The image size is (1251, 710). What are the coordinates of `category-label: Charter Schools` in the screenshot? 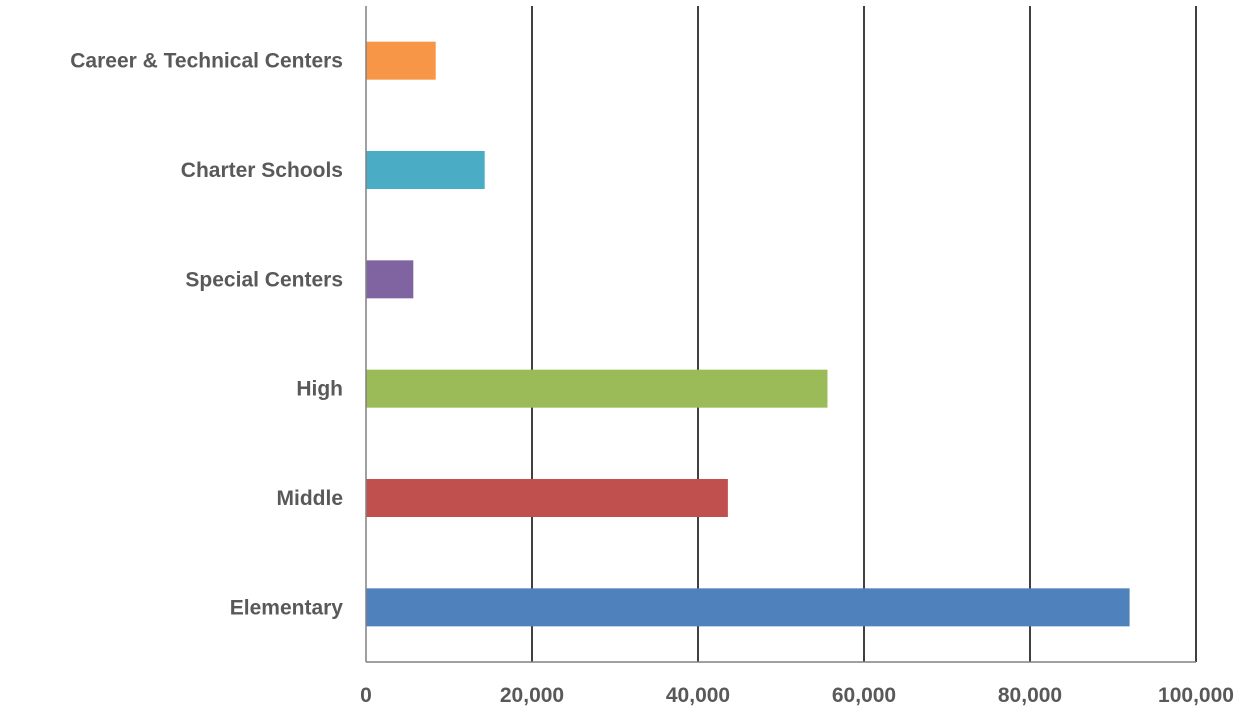 It's located at (262, 170).